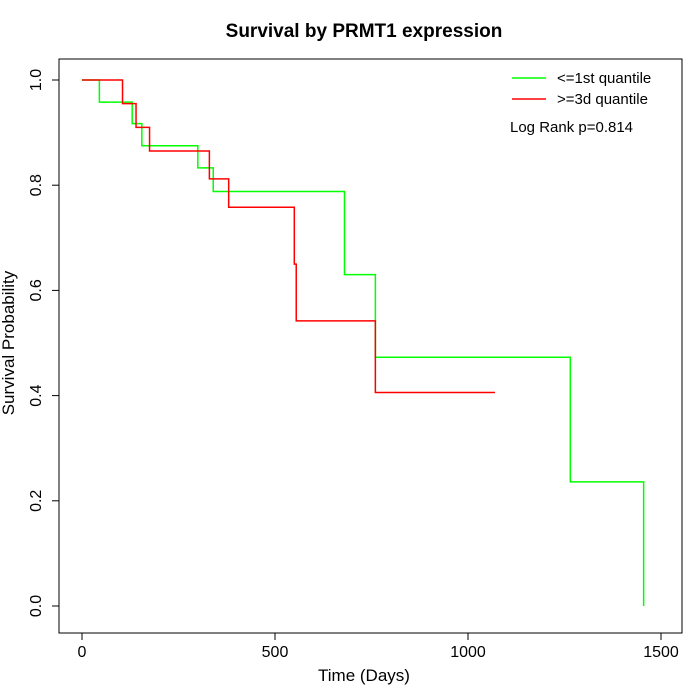 This screenshot has width=700, height=700. I want to click on x-axis: 0 500 1000 1500, so click(378, 646).